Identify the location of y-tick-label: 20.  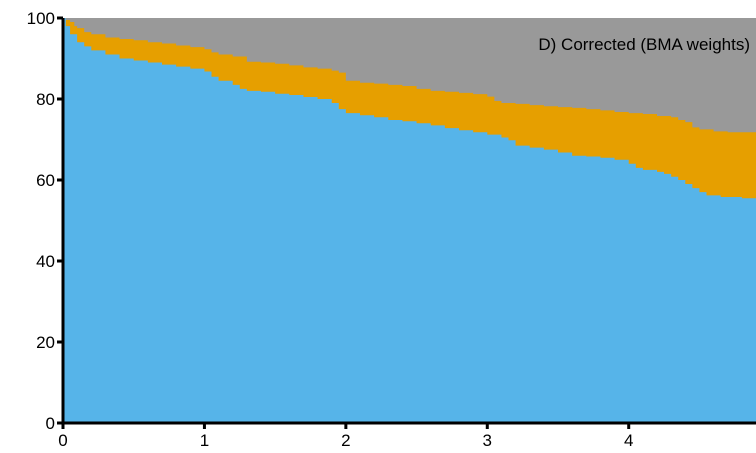
(45, 342).